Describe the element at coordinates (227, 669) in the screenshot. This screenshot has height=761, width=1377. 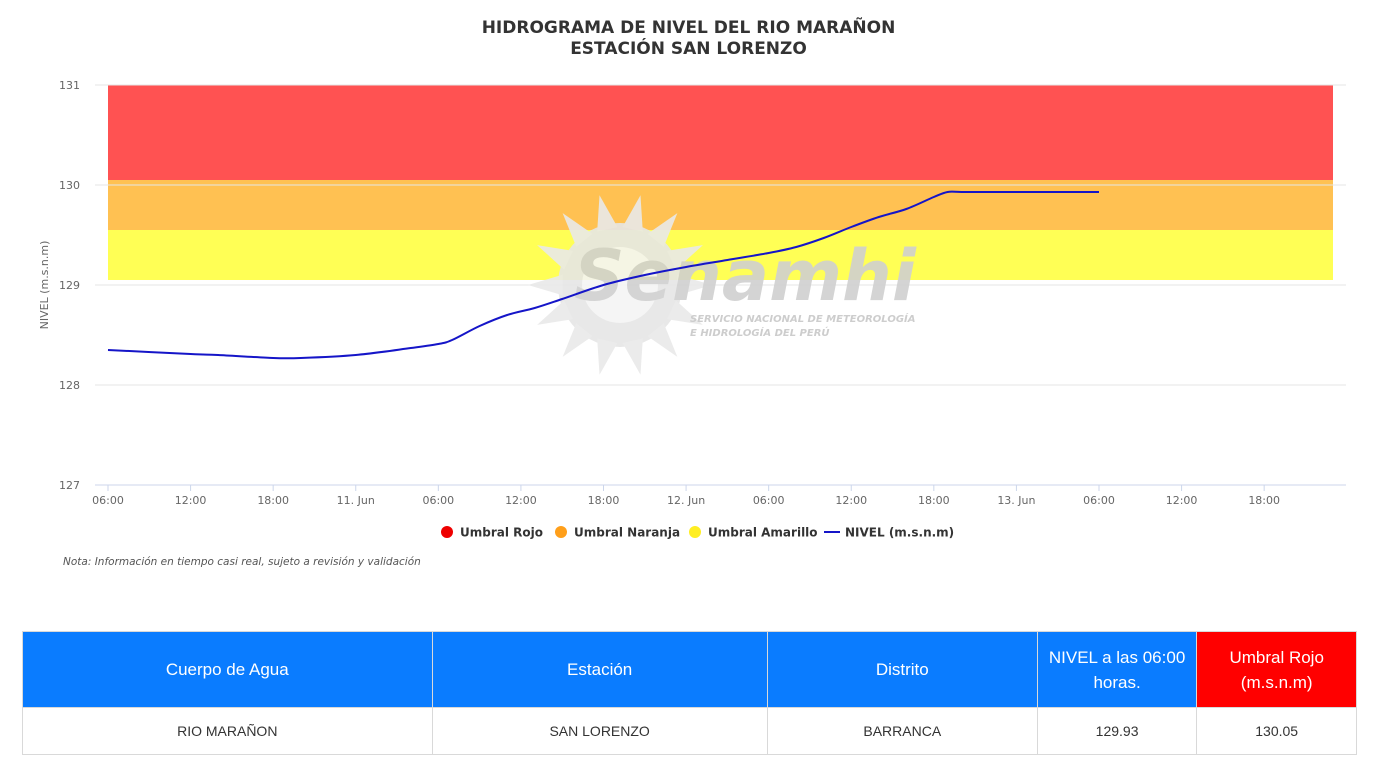
I see `header-cuerpo-de-agua: Cuerpo de Agua` at that location.